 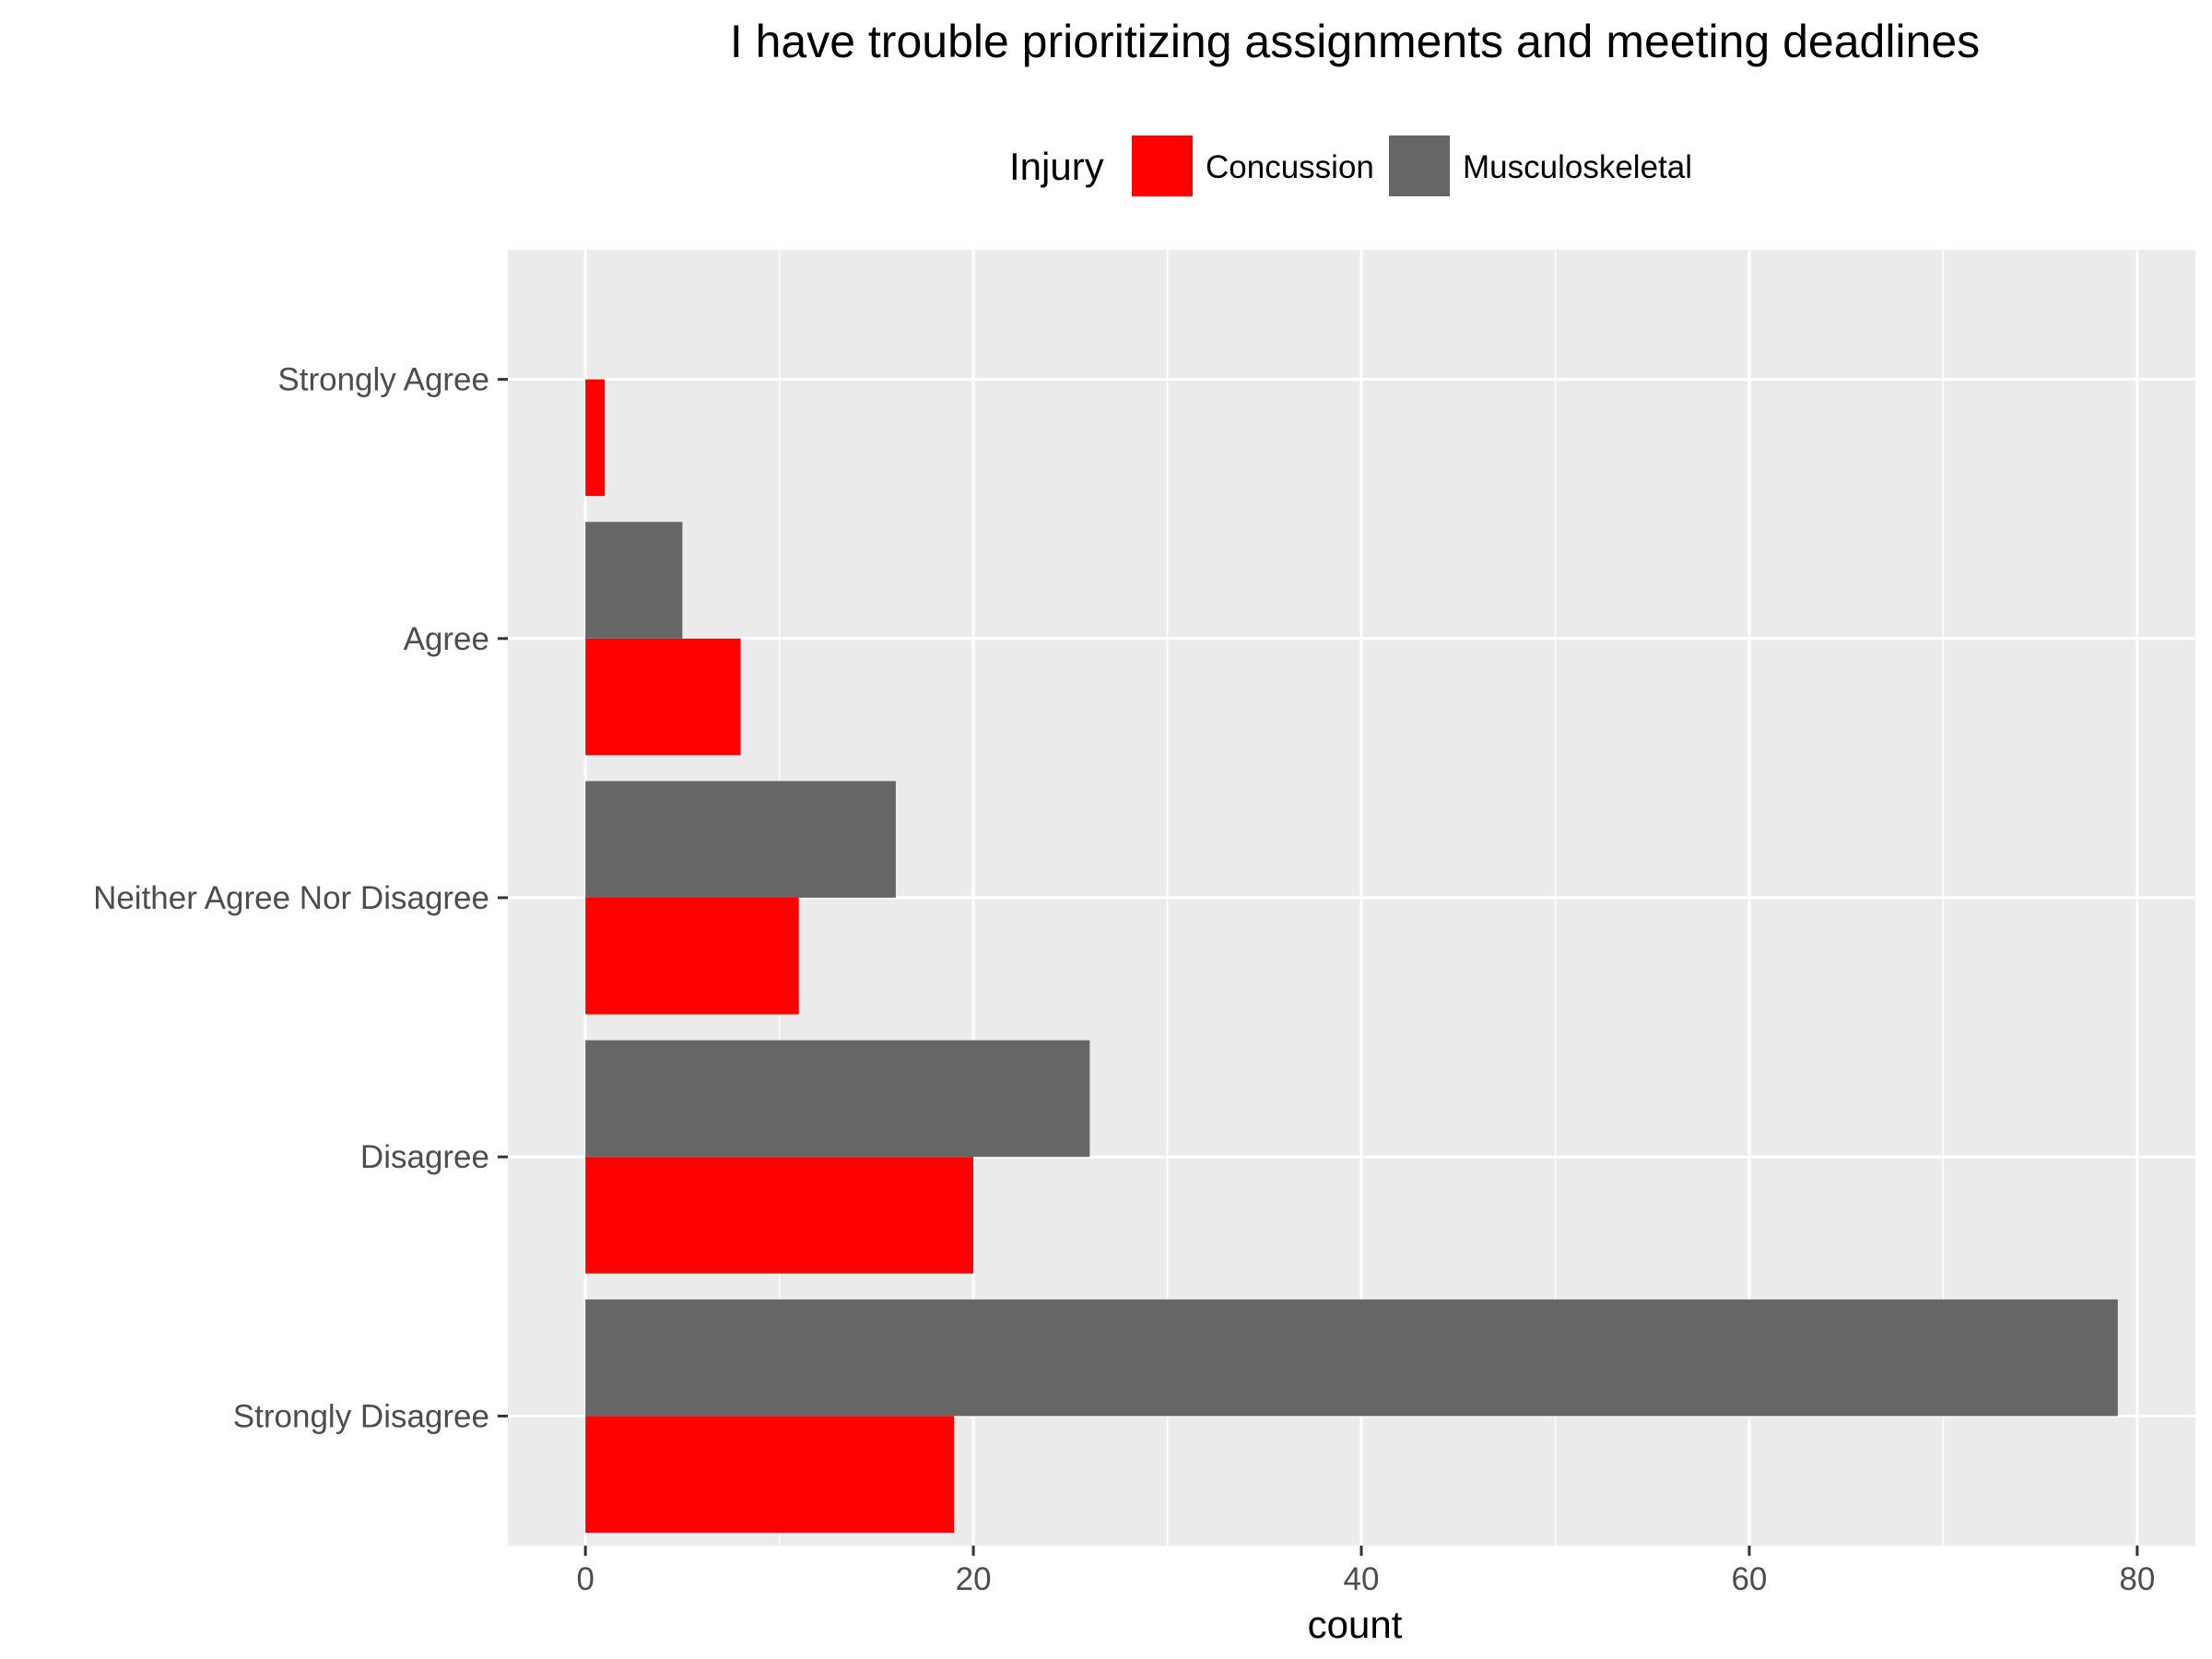 What do you see at coordinates (974, 1579) in the screenshot?
I see `x-tick-label: 20` at bounding box center [974, 1579].